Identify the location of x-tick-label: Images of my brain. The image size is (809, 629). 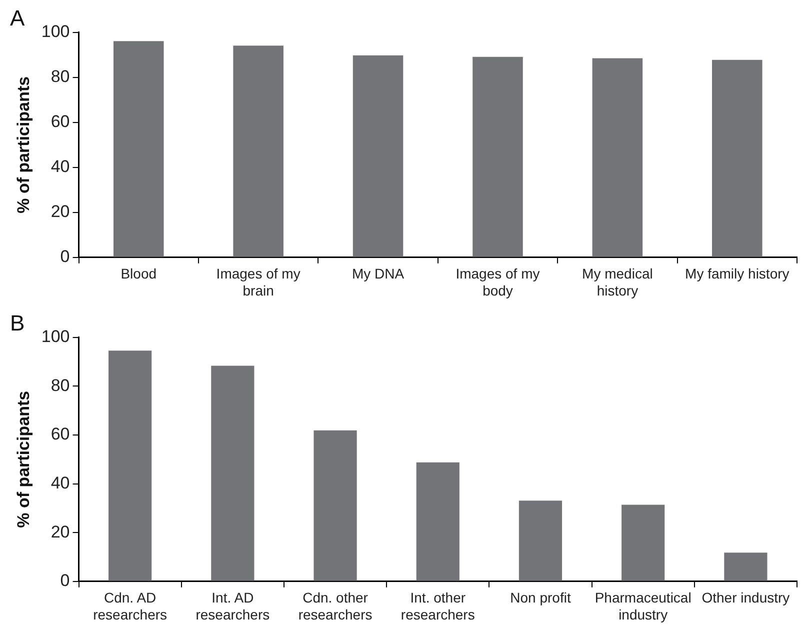
(258, 282).